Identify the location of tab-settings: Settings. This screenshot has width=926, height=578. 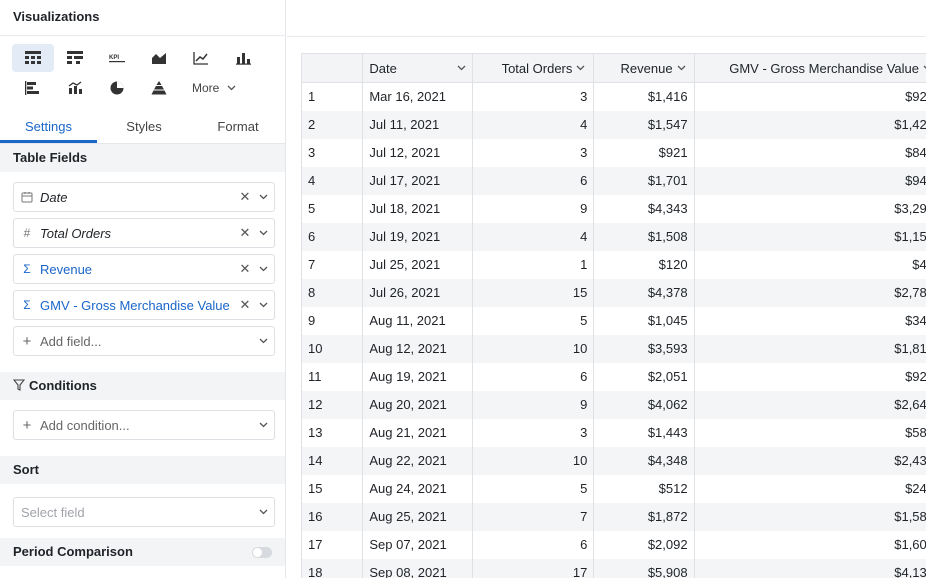
(48, 128).